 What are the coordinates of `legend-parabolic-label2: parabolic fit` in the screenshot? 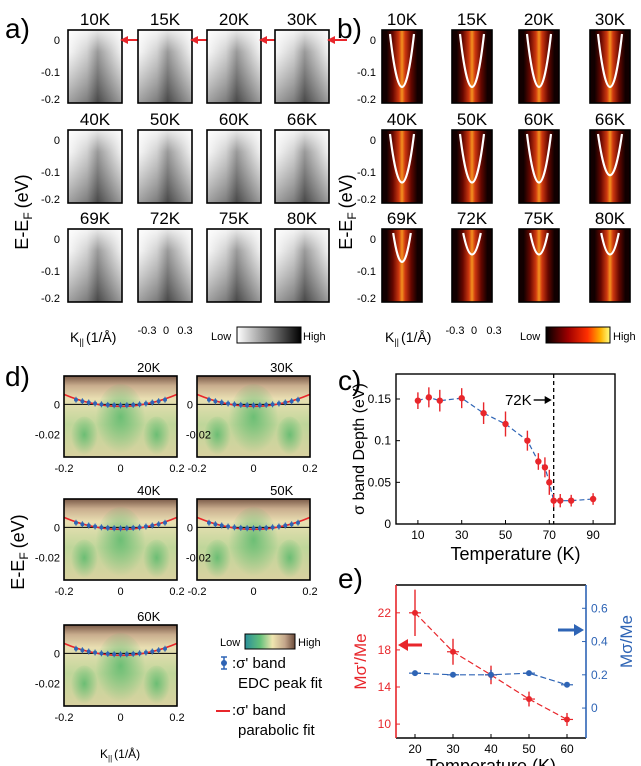 It's located at (277, 730).